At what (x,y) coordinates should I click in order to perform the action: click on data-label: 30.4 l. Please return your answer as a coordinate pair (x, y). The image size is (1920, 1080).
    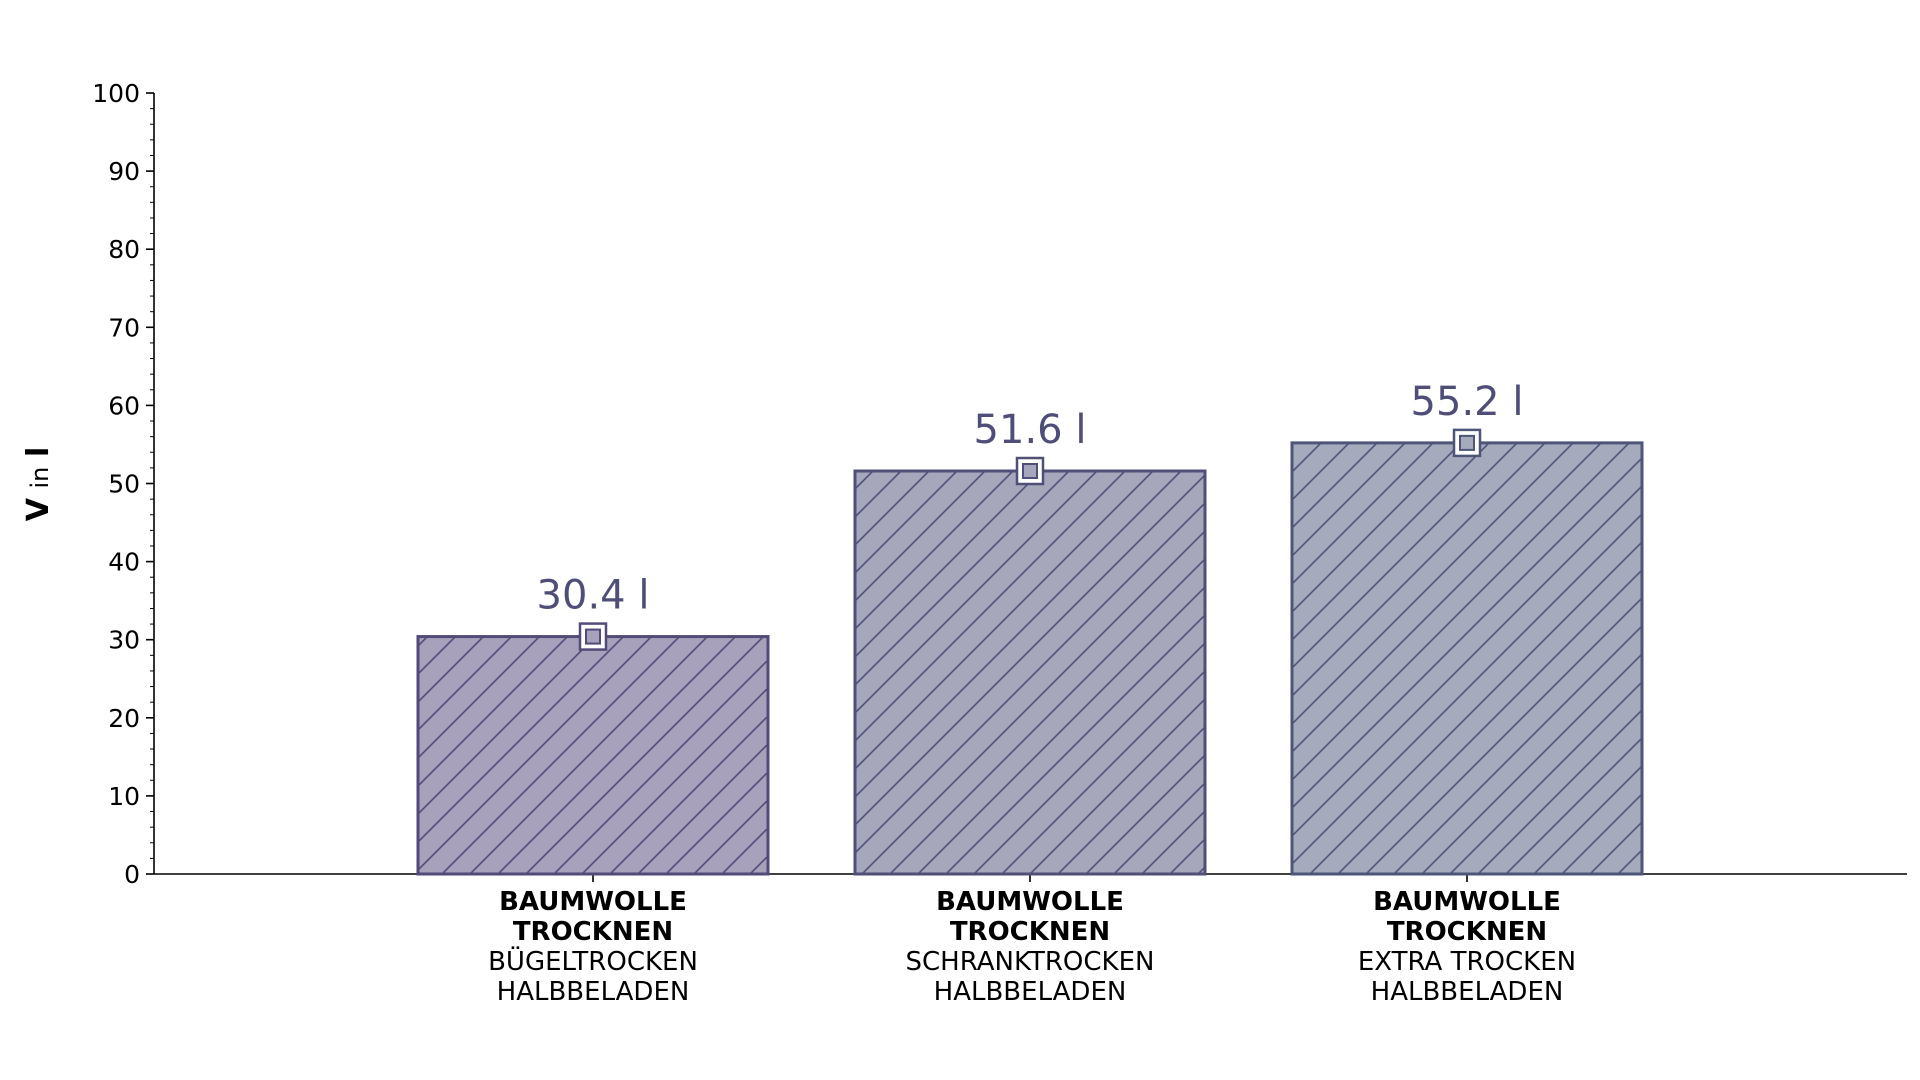
    Looking at the image, I should click on (593, 596).